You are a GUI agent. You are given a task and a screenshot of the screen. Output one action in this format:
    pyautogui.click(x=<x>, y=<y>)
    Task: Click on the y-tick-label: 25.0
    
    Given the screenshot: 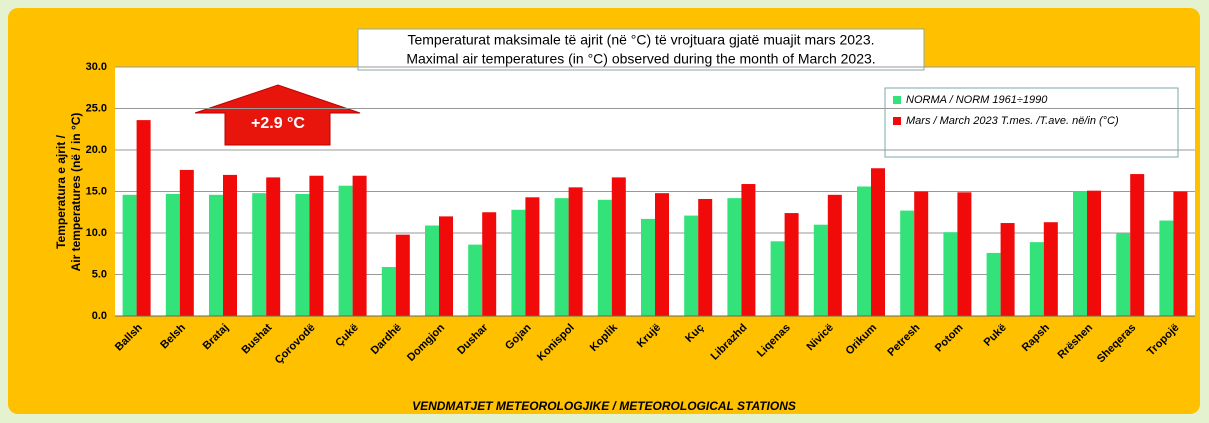 What is the action you would take?
    pyautogui.click(x=96, y=108)
    